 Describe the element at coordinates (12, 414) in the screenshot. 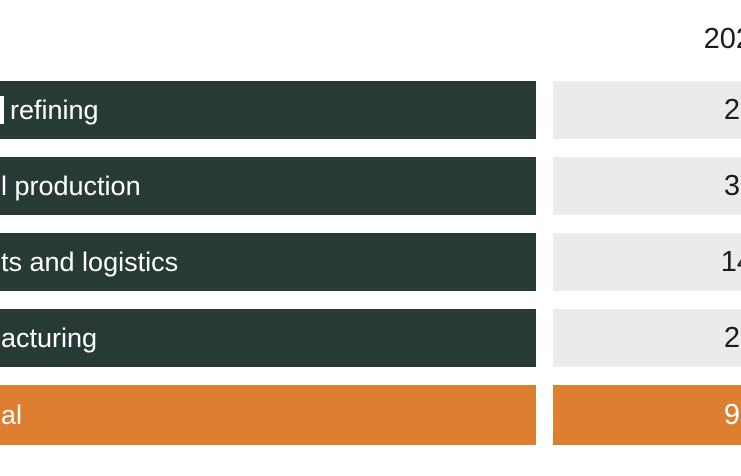

I see `total-label: al` at that location.